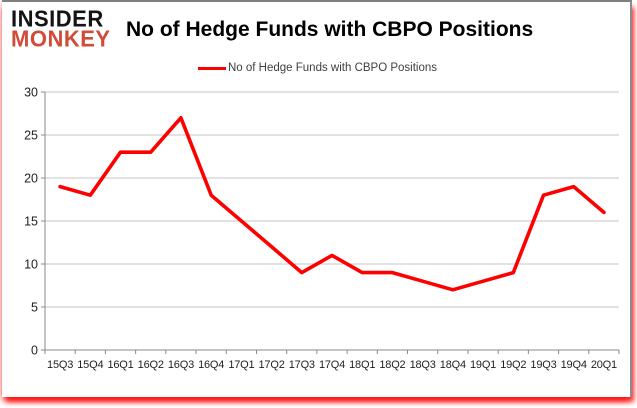 The width and height of the screenshot is (637, 408). I want to click on x-tick-label: 17Q1, so click(241, 365).